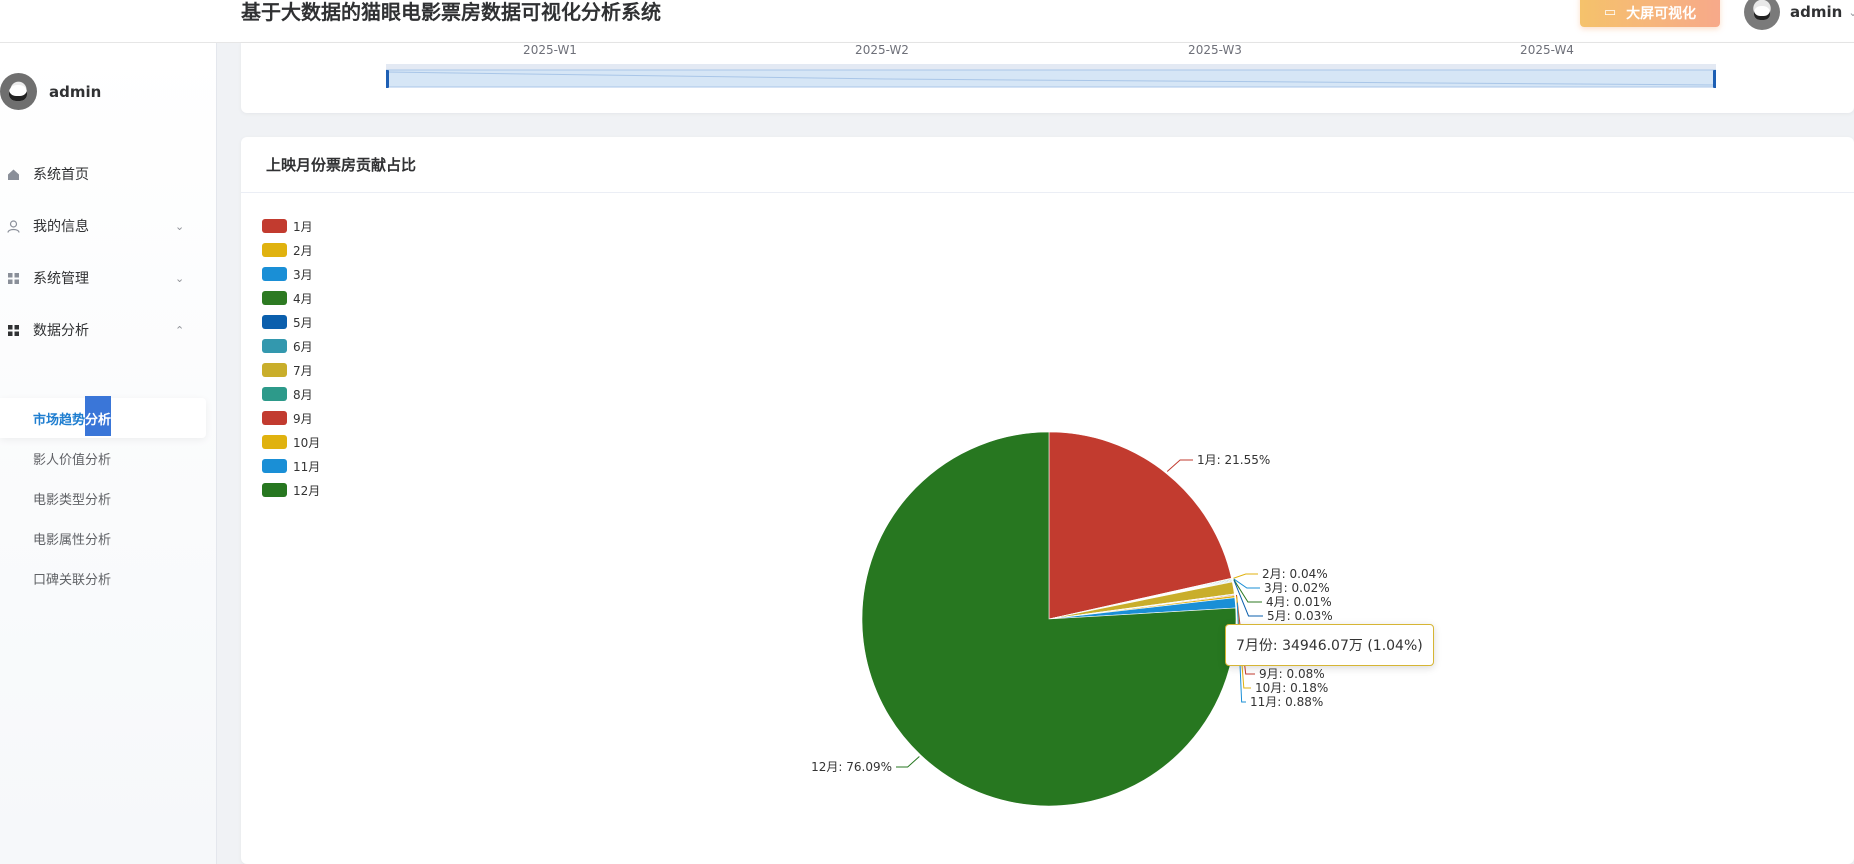  Describe the element at coordinates (1233, 460) in the screenshot. I see `pie-data-label: 1月: 21.55%` at that location.